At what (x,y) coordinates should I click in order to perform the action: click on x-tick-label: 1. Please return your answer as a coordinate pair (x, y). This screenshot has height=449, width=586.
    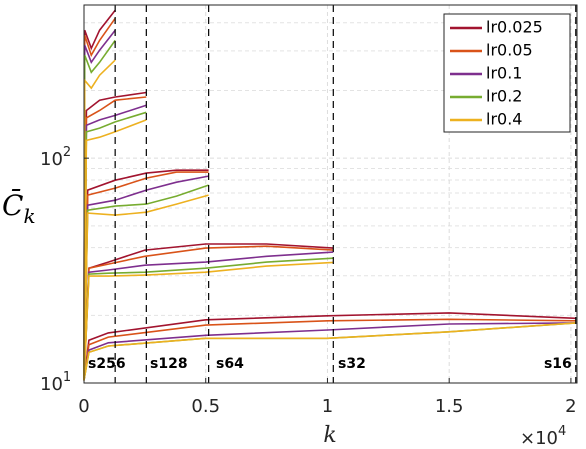
    Looking at the image, I should click on (327, 406).